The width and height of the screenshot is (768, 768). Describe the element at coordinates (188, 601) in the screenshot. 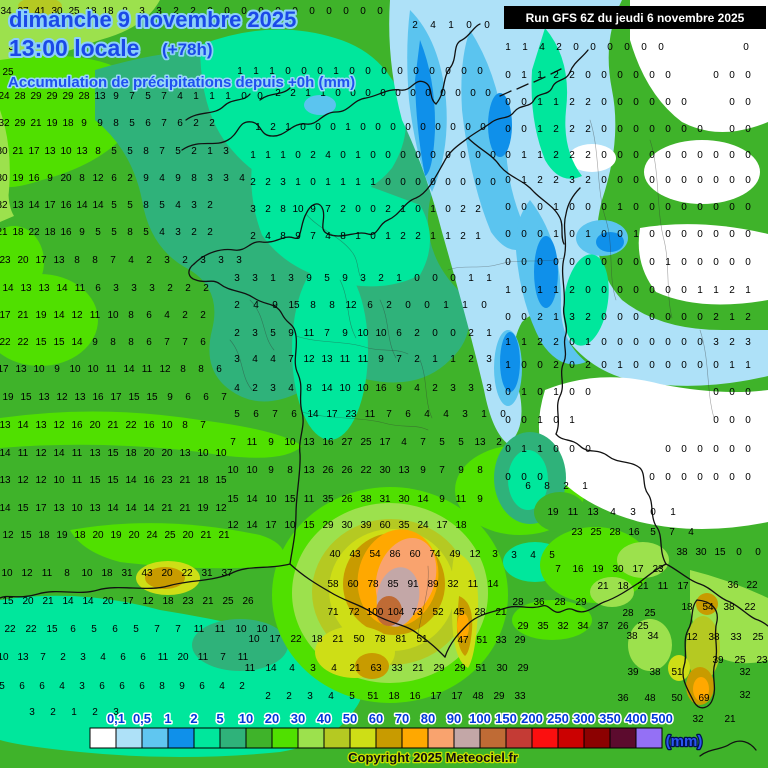

I see `precip-value: 23` at that location.